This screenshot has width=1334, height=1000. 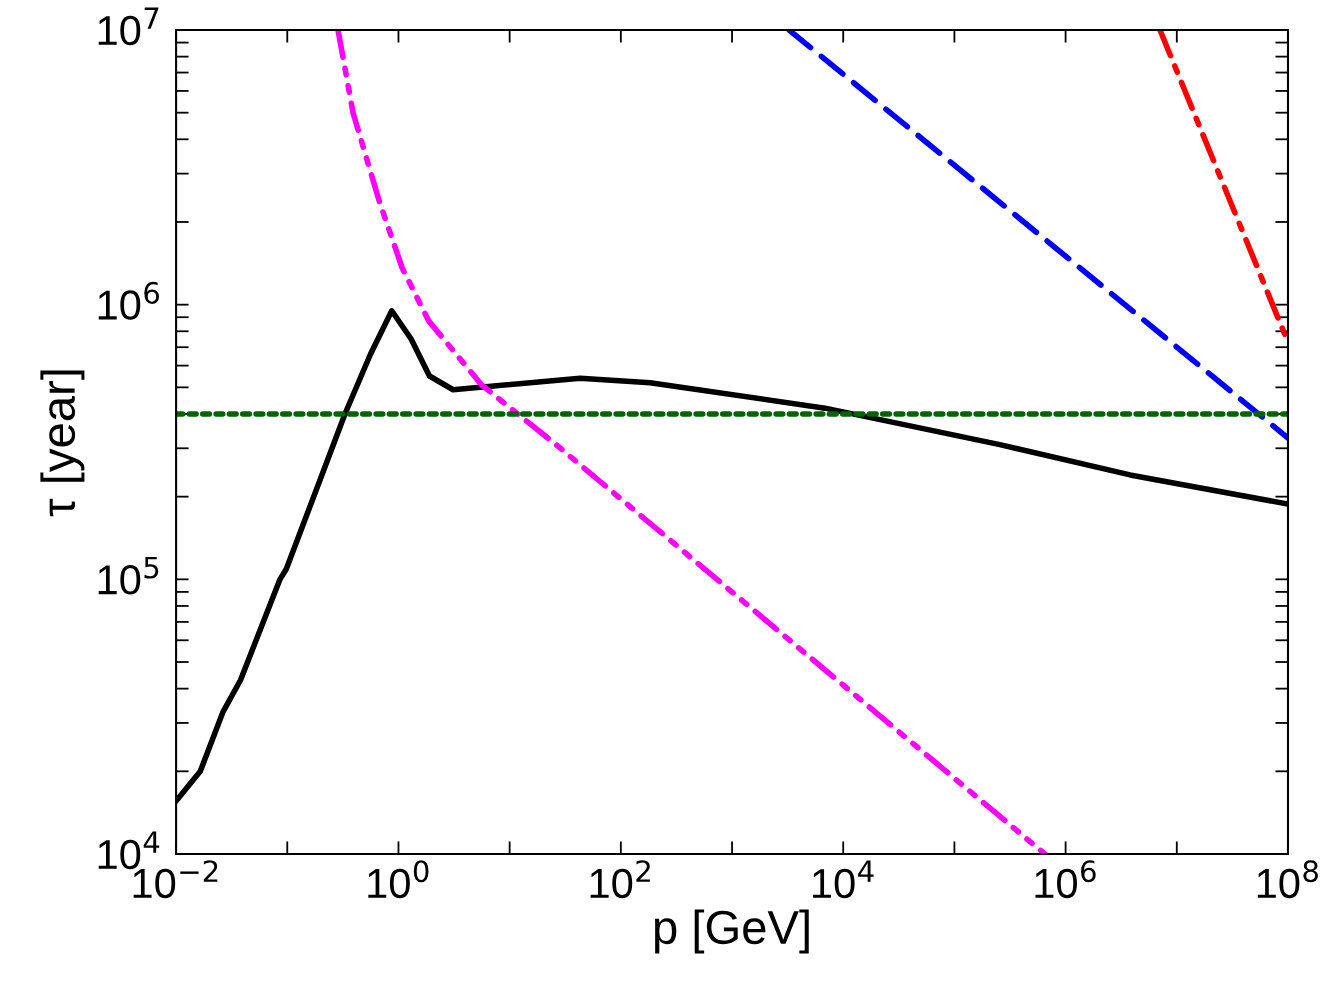 What do you see at coordinates (62, 443) in the screenshot?
I see `y-axis-title: τ [year]` at bounding box center [62, 443].